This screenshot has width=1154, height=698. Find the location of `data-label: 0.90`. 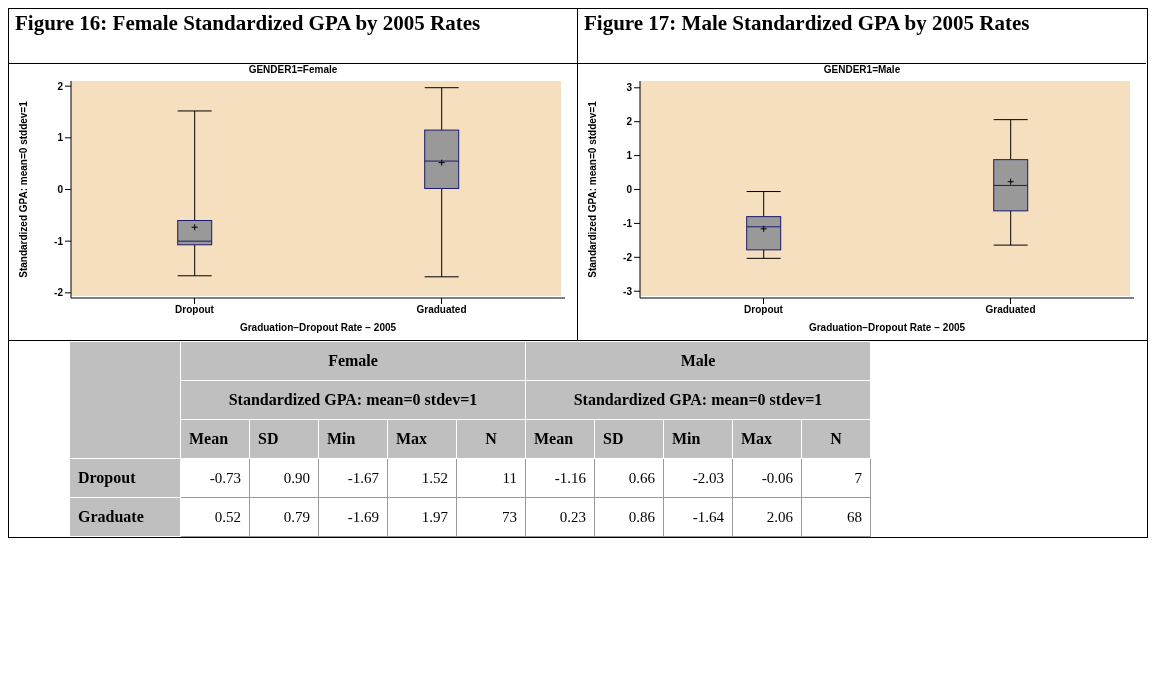

data-label: 0.90 is located at coordinates (284, 478).